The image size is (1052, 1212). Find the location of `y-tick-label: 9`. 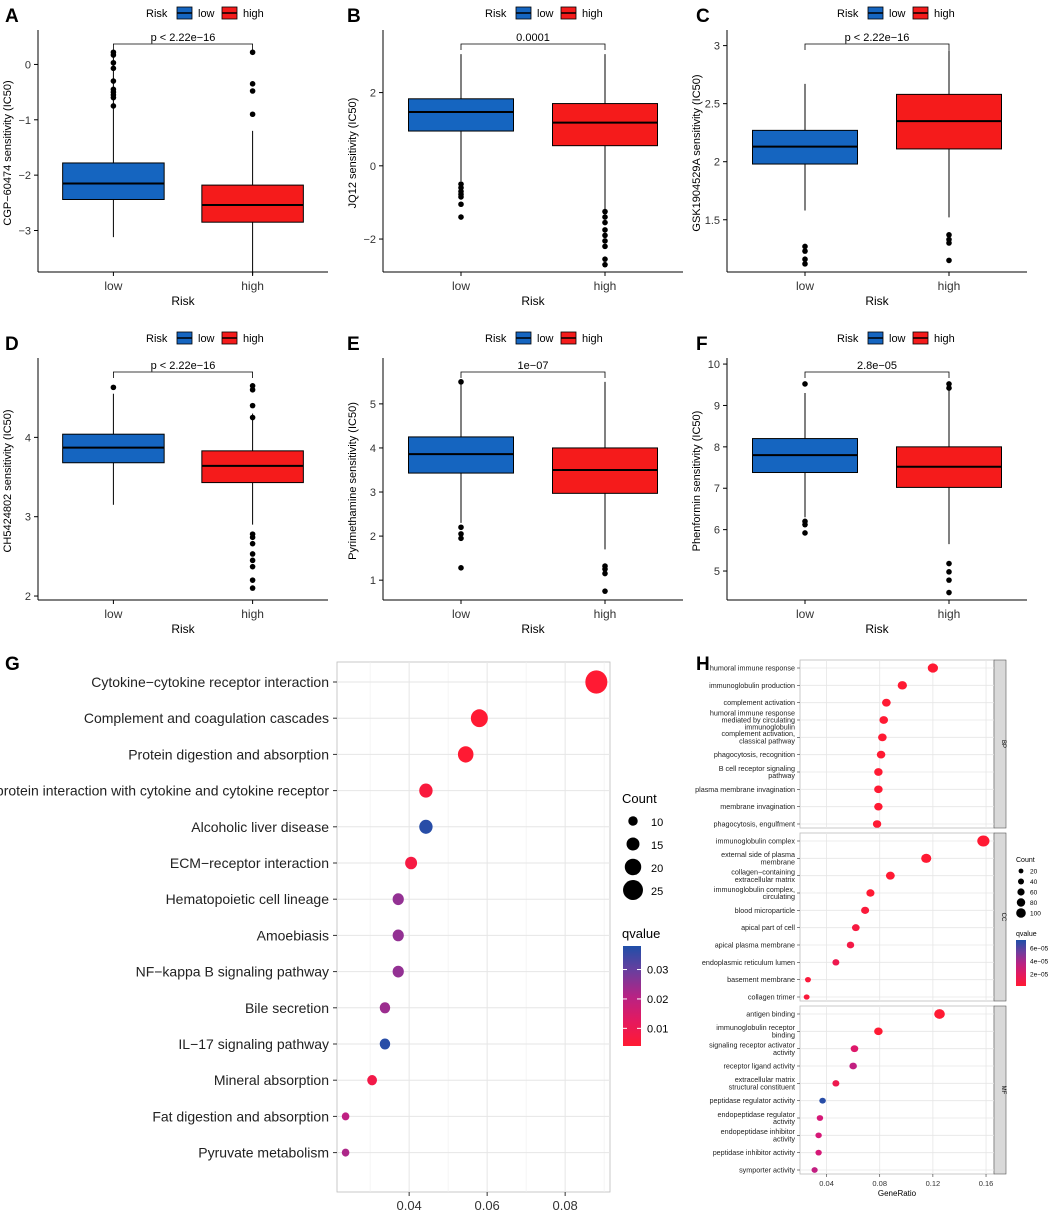

y-tick-label: 9 is located at coordinates (717, 406).